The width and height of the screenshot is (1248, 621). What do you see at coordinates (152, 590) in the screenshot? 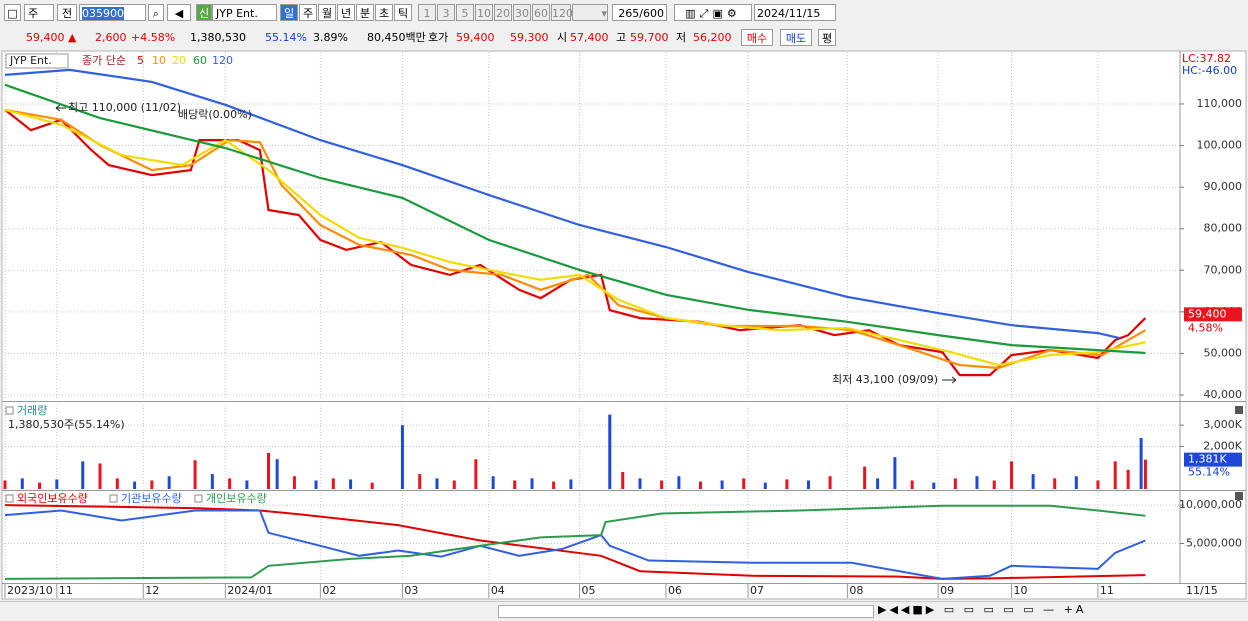
I see `x-tick-label: 12` at bounding box center [152, 590].